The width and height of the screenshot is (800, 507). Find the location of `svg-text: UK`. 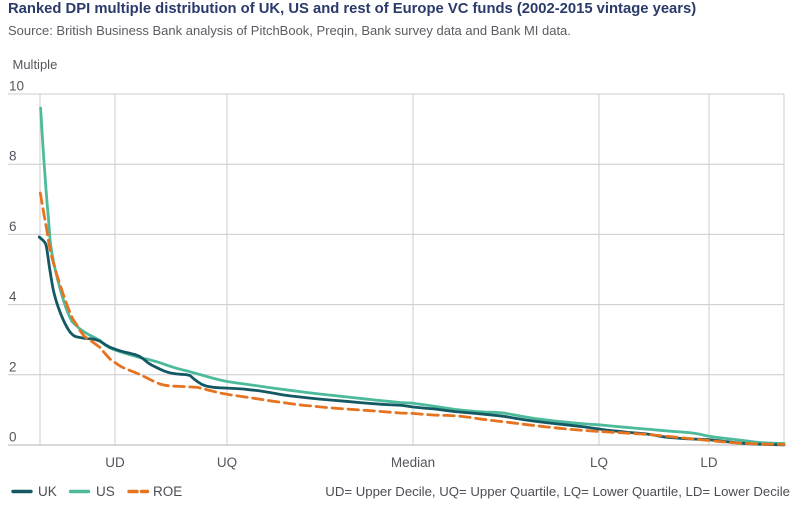

svg-text: UK is located at coordinates (47, 491).